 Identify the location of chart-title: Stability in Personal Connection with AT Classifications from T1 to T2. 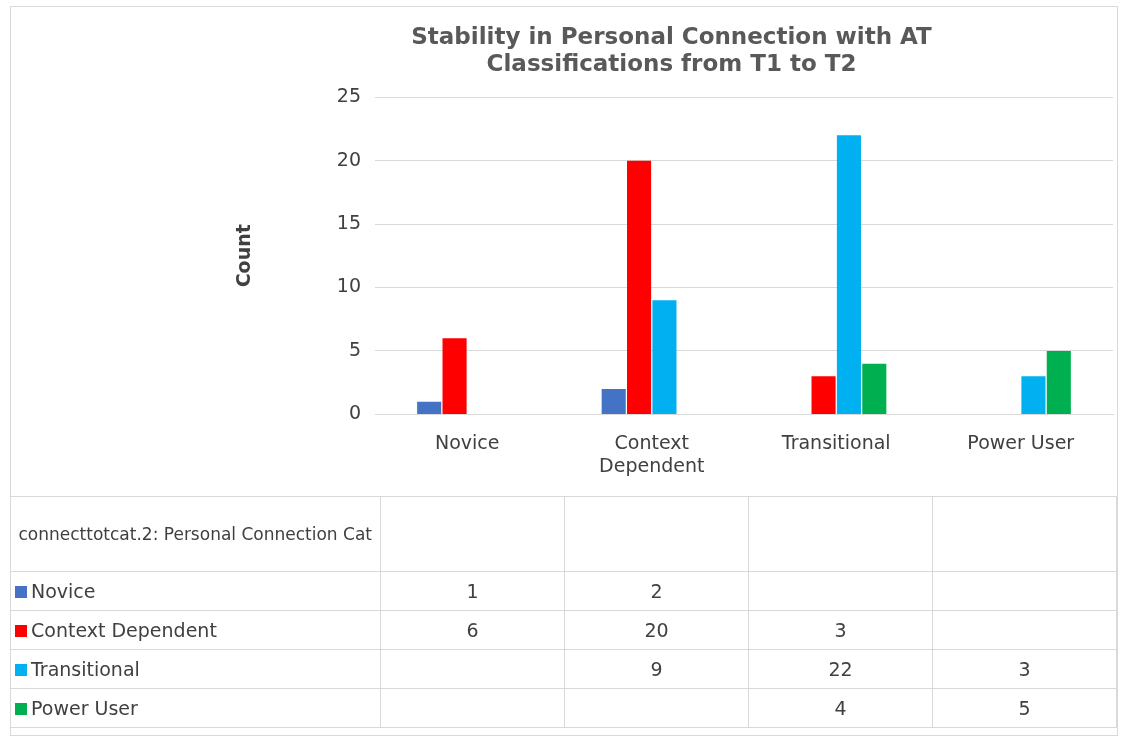
(672, 49).